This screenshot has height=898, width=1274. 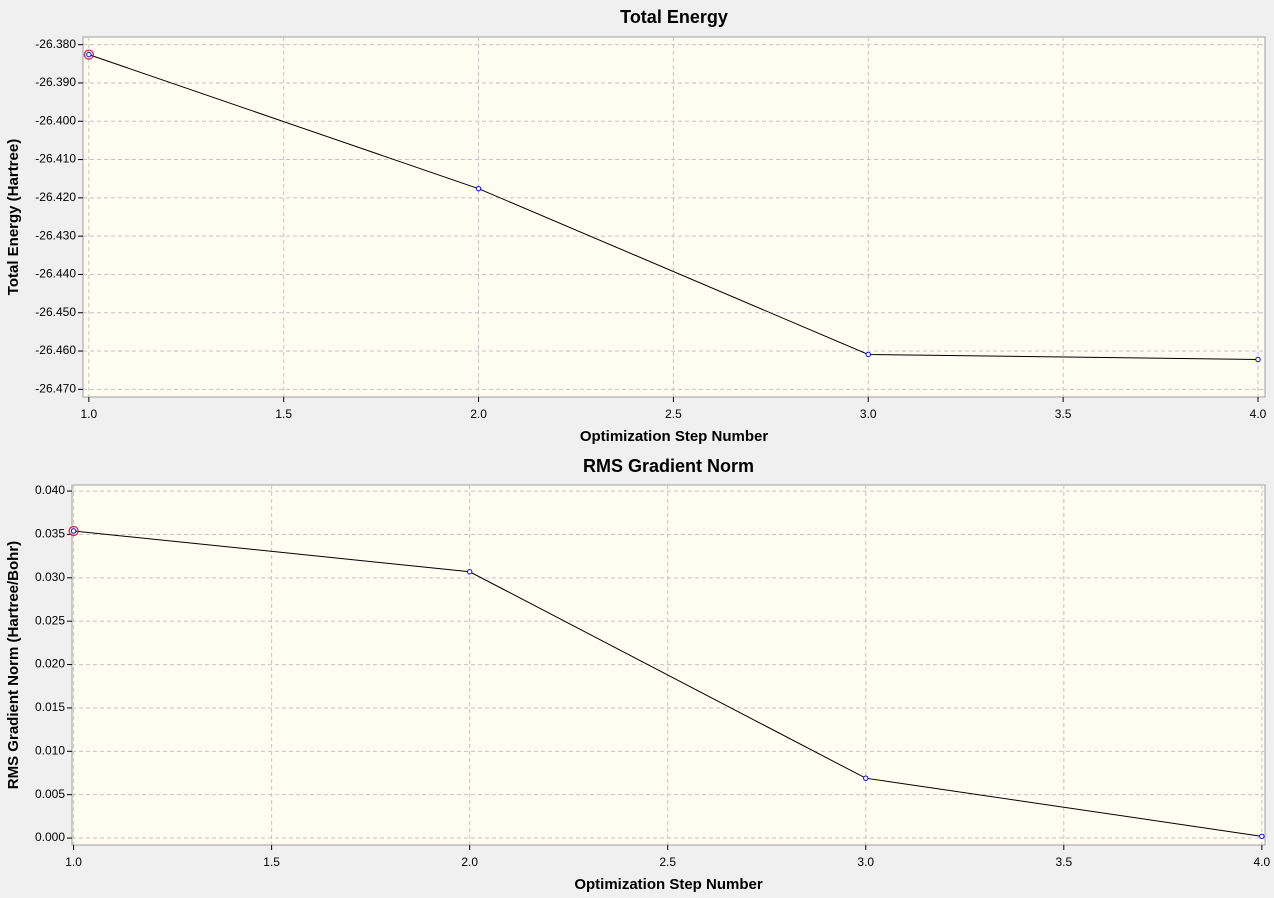 What do you see at coordinates (50, 794) in the screenshot?
I see `y-tick-label: 0.005` at bounding box center [50, 794].